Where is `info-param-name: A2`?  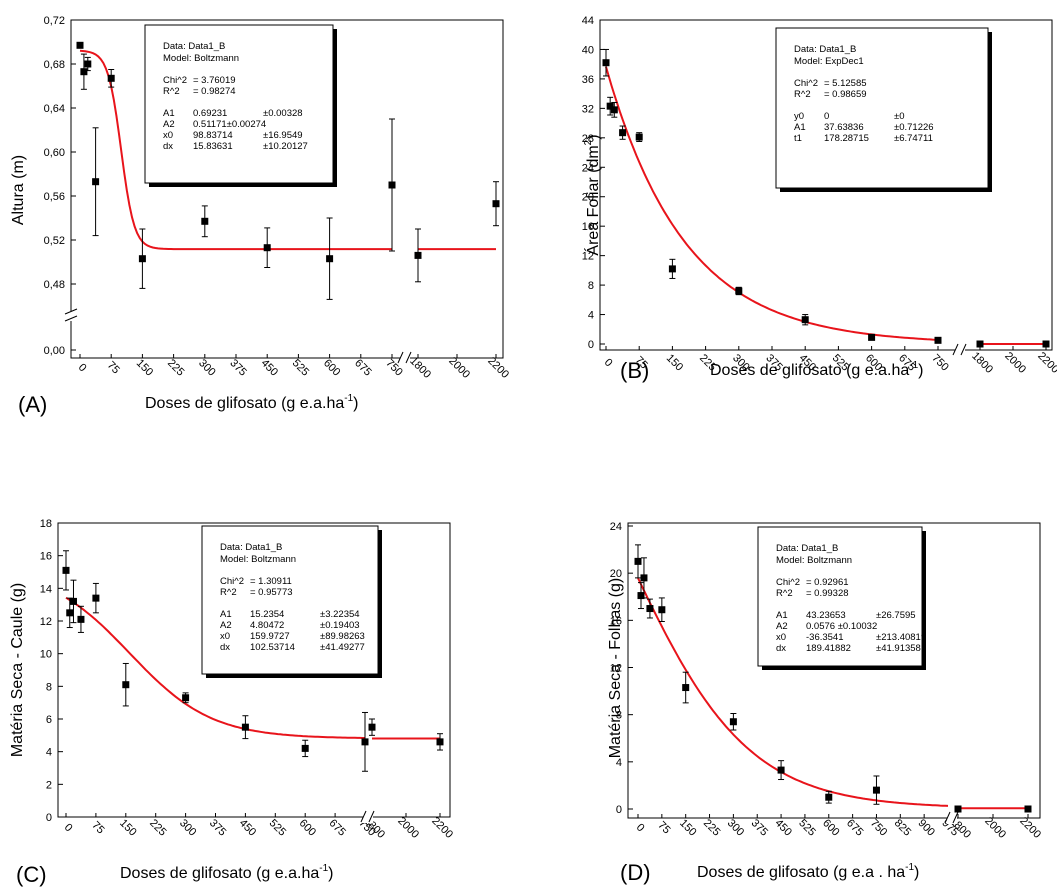 info-param-name: A2 is located at coordinates (782, 626).